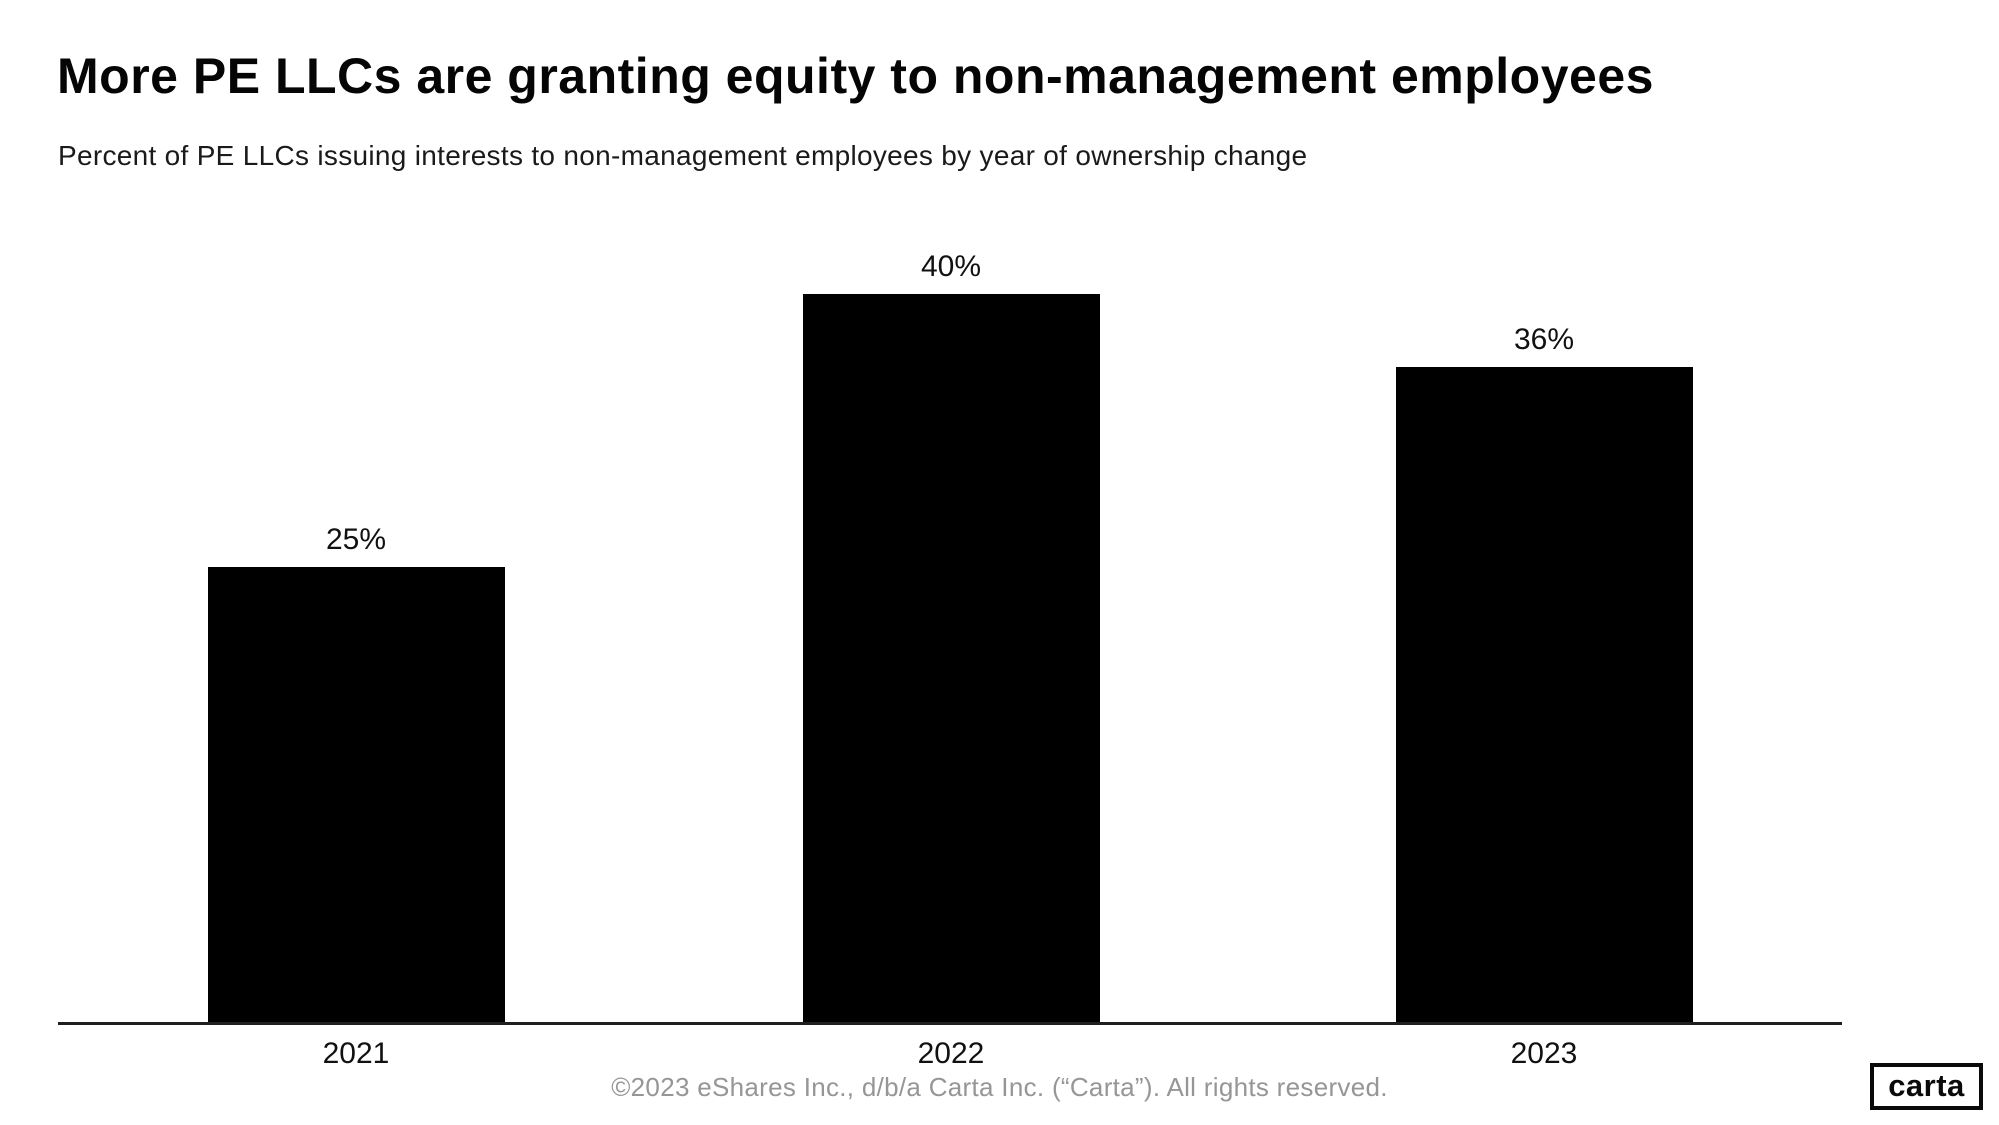 The height and width of the screenshot is (1125, 1999). Describe the element at coordinates (1544, 694) in the screenshot. I see `bar-2023` at that location.